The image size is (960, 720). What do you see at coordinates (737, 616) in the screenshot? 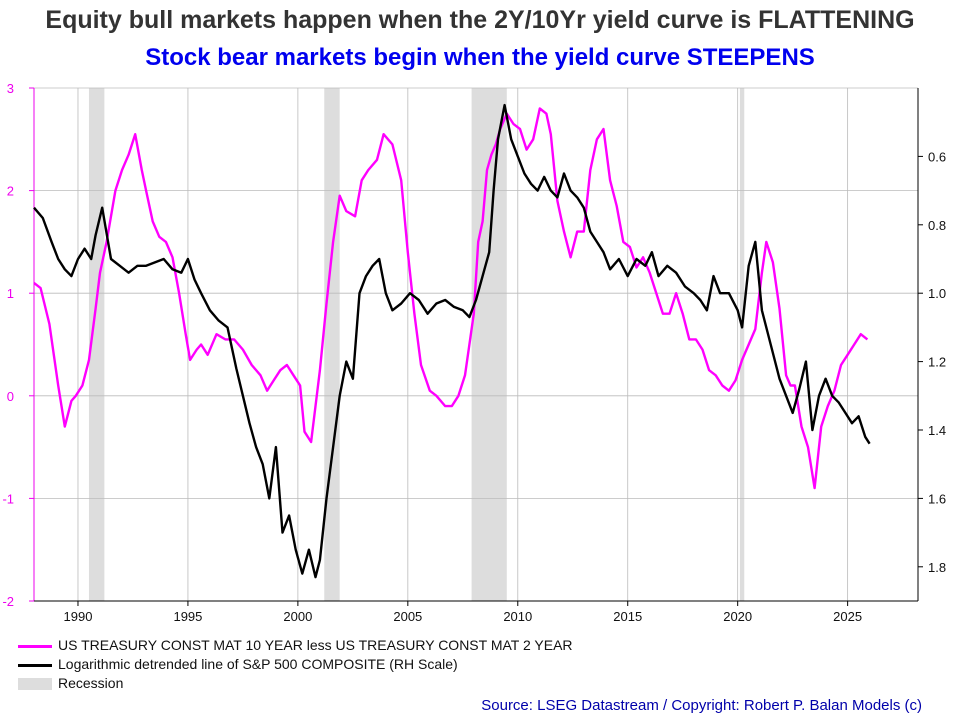
I see `x-tick-label-6: 2020` at bounding box center [737, 616].